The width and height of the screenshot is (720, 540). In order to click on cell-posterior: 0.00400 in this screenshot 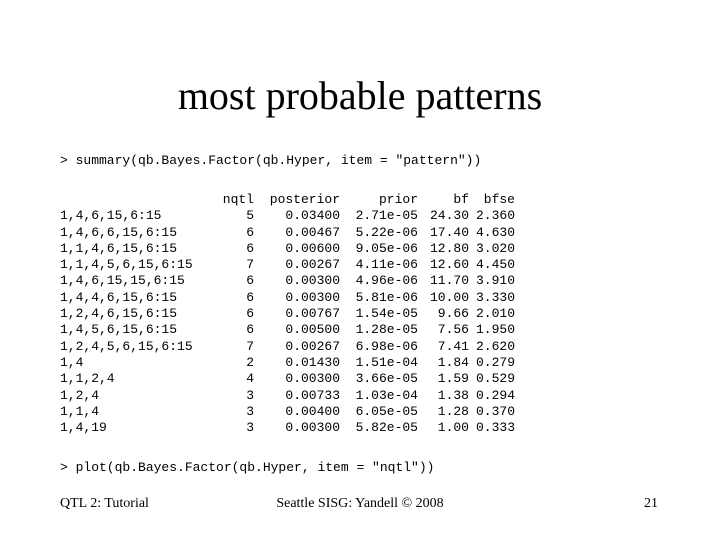, I will do `click(312, 411)`.